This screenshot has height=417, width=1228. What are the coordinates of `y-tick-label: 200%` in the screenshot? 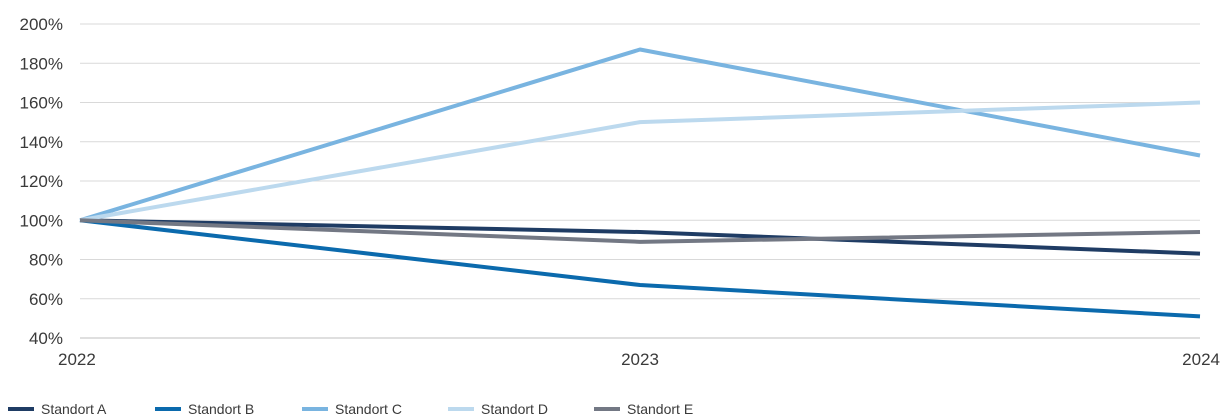 It's located at (41, 24).